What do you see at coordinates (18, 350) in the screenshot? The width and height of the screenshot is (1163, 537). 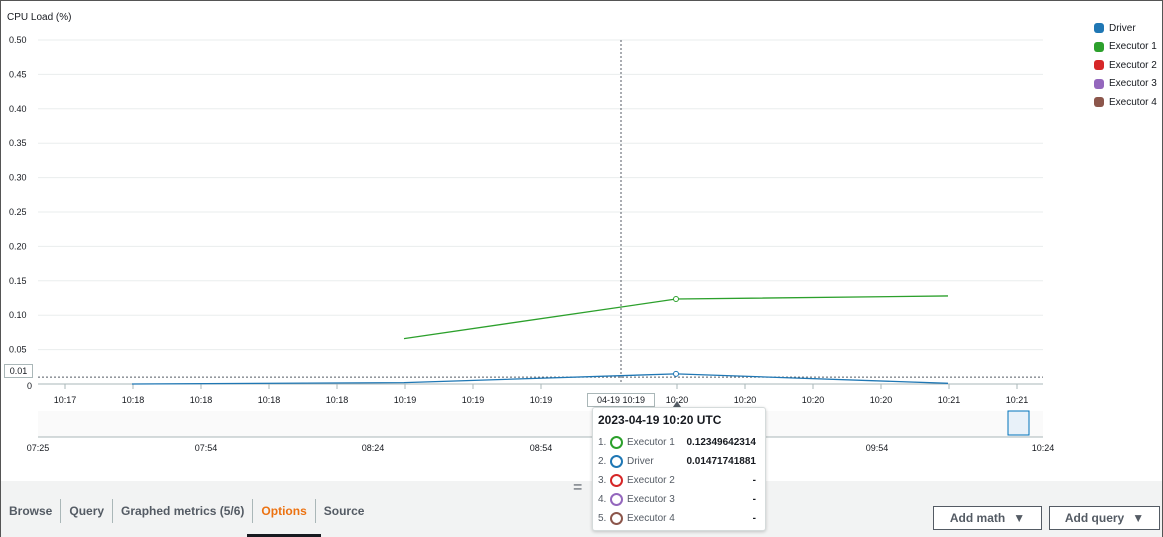 I see `y-tick-label: 0.05` at bounding box center [18, 350].